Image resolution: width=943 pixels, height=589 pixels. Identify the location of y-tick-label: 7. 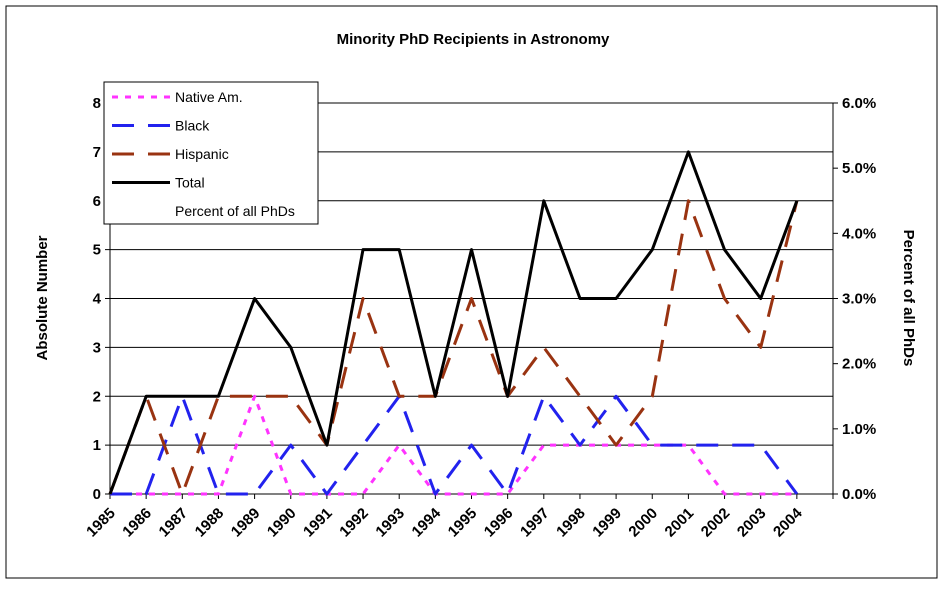
(97, 152).